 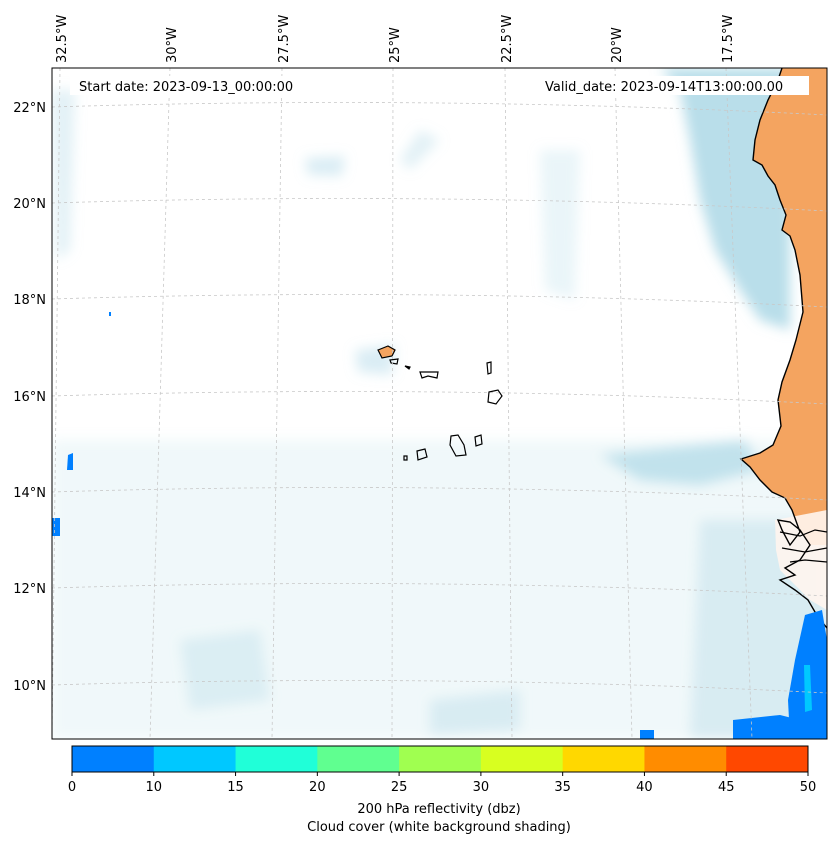 I want to click on colorbar-tick-label: 35, so click(x=562, y=787).